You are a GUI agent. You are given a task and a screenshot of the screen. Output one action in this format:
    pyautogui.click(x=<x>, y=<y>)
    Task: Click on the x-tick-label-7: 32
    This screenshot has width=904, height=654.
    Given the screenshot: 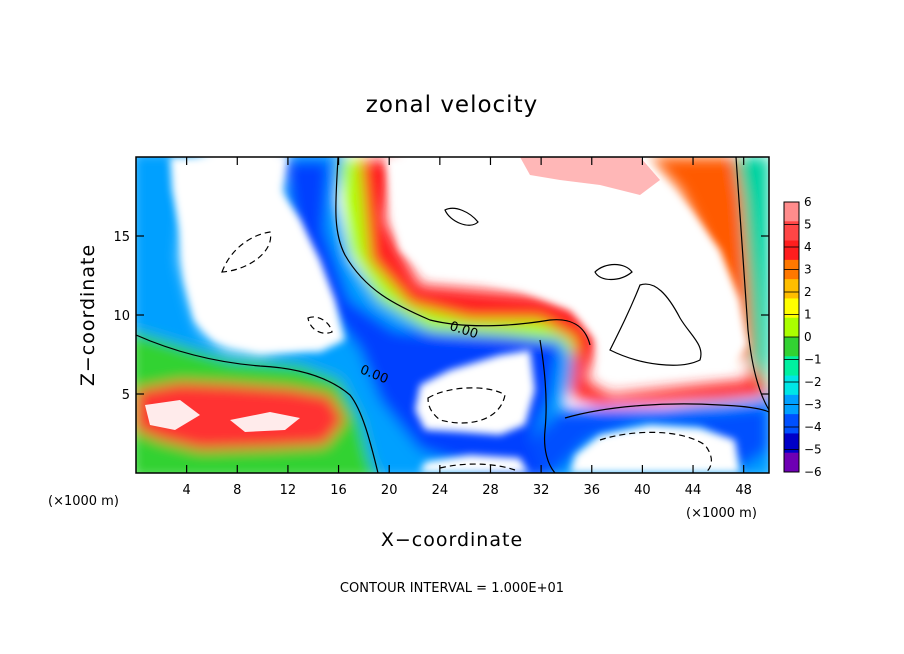 What is the action you would take?
    pyautogui.click(x=541, y=490)
    